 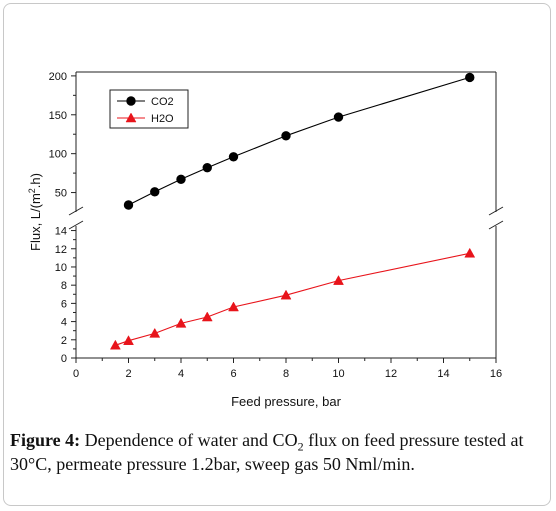 I want to click on y-upper-tick-label: 150, so click(x=58, y=116).